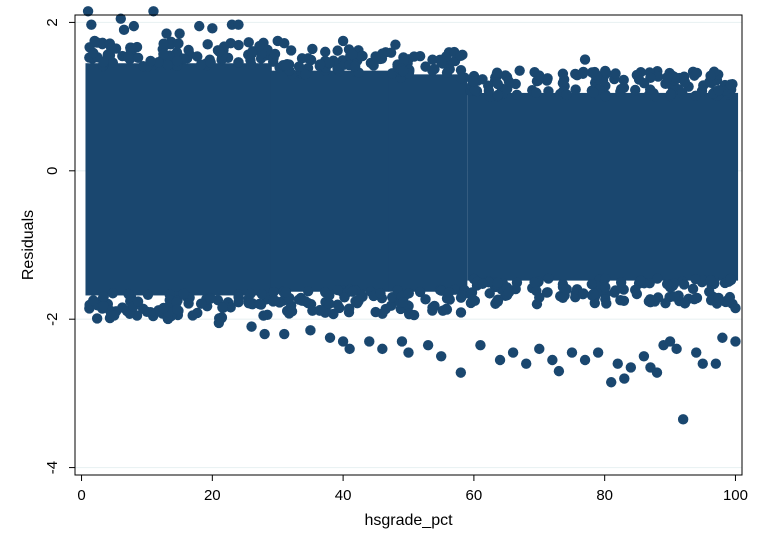 This screenshot has width=761, height=553. What do you see at coordinates (412, 489) in the screenshot?
I see `x-axis: 0 20 40 60 80 100` at bounding box center [412, 489].